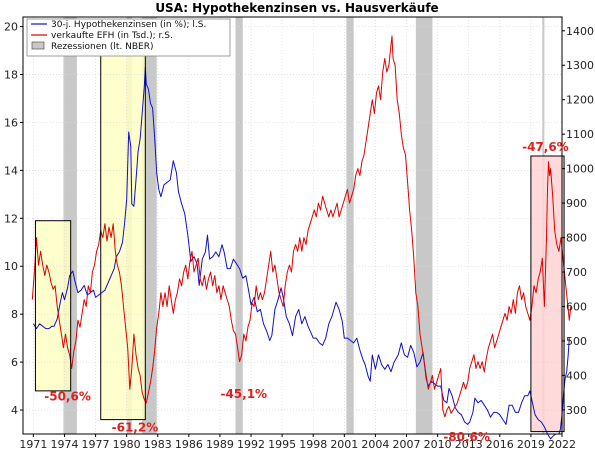 The height and width of the screenshot is (450, 595). I want to click on y-right-tick-label: 500, so click(576, 341).